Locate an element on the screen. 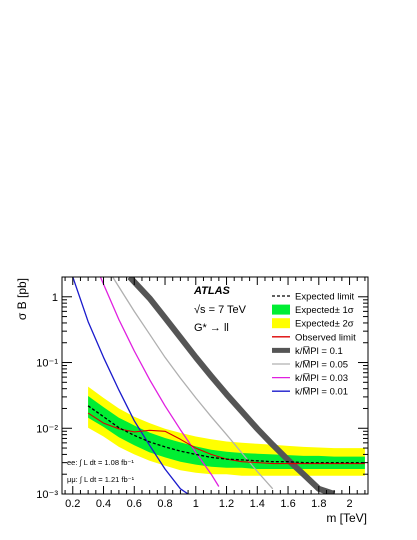  legend-label: Observed limit is located at coordinates (325, 337).